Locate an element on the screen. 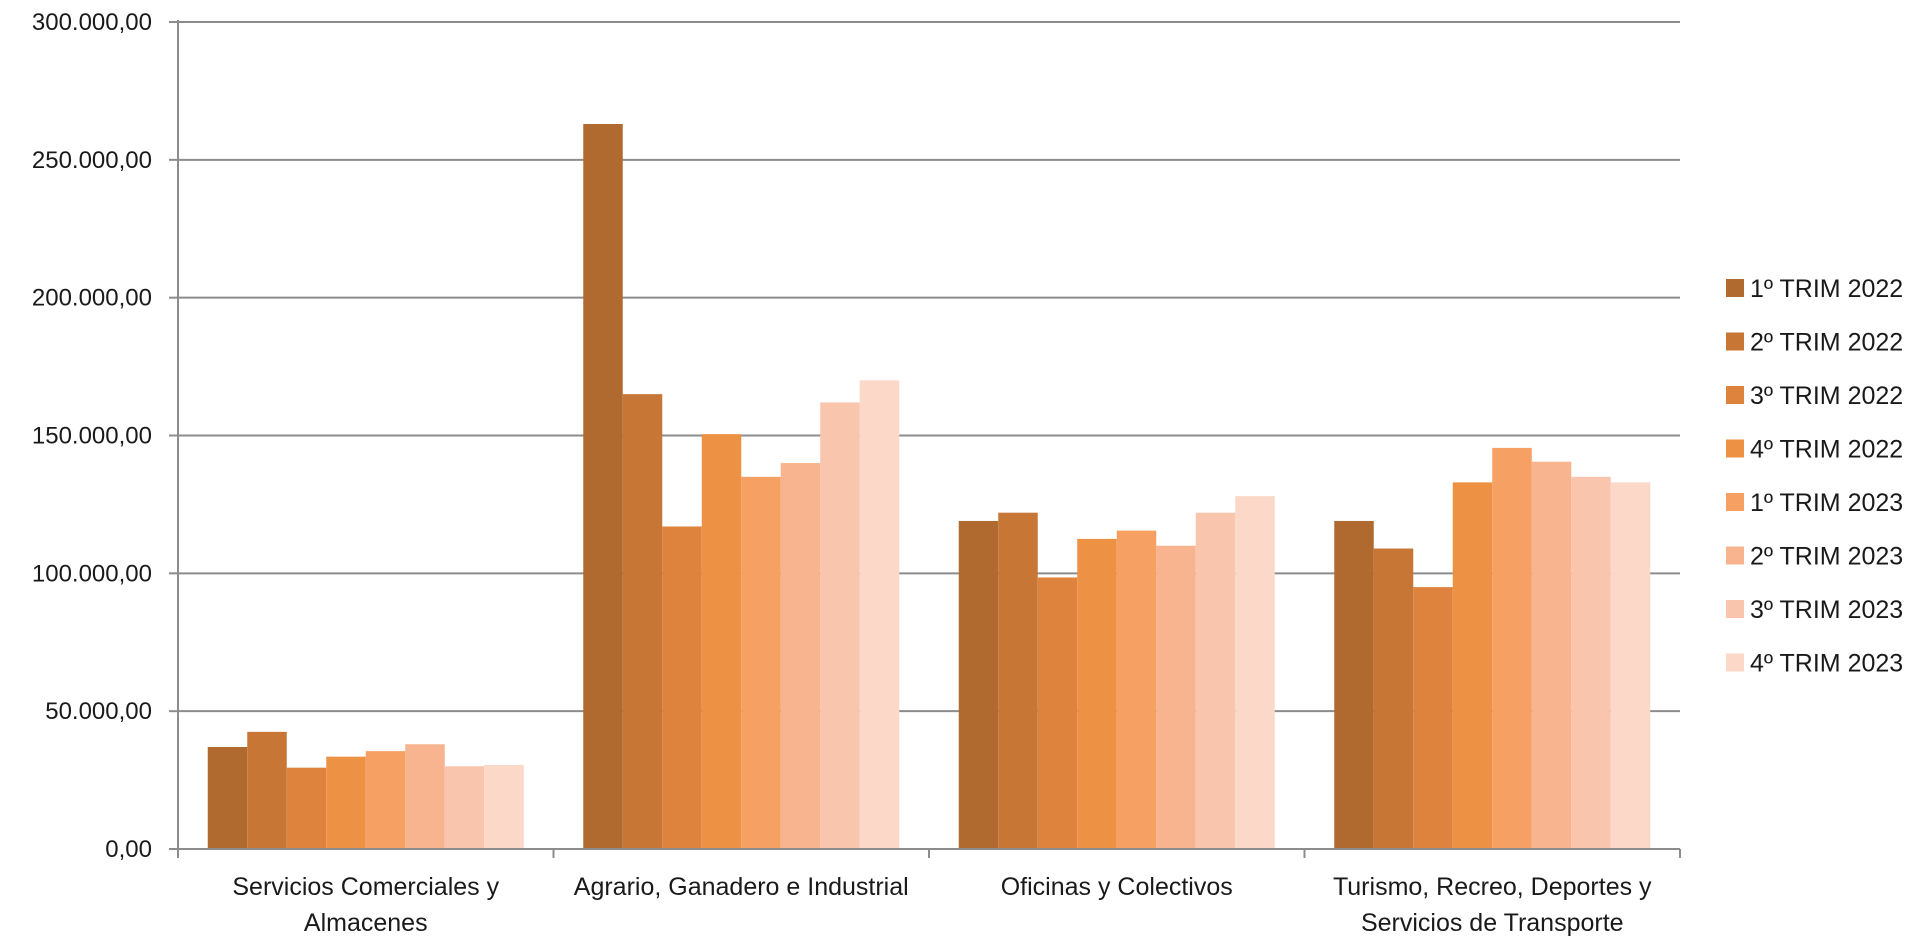  legend-label: 1º TRIM 2022 is located at coordinates (1826, 289).